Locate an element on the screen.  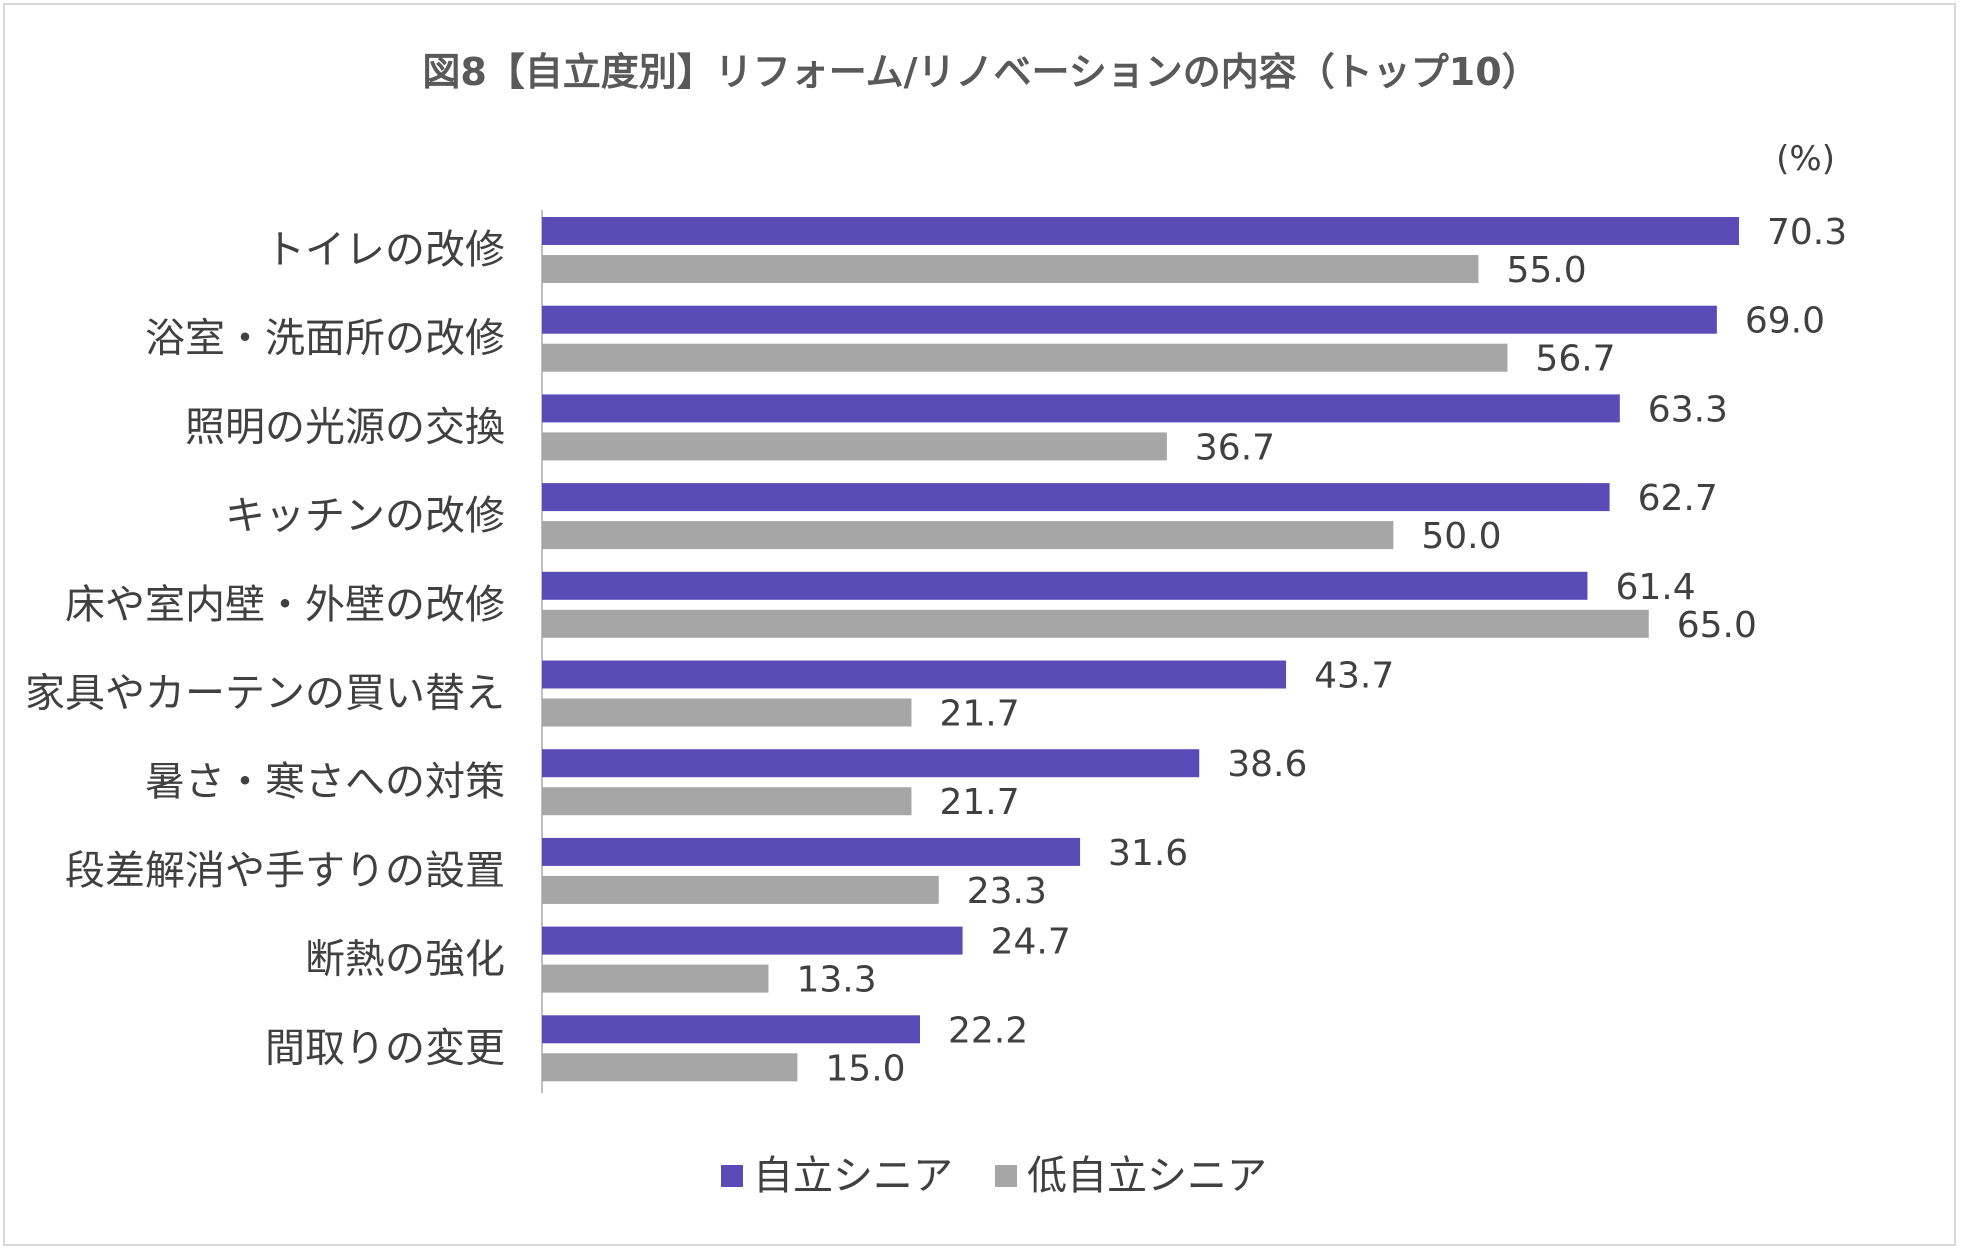
data-label-series-0-5: 43.7 is located at coordinates (1354, 676).